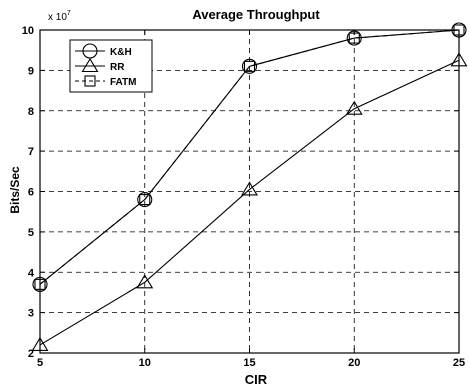  I want to click on y-tick-label-1: 3, so click(31, 314).